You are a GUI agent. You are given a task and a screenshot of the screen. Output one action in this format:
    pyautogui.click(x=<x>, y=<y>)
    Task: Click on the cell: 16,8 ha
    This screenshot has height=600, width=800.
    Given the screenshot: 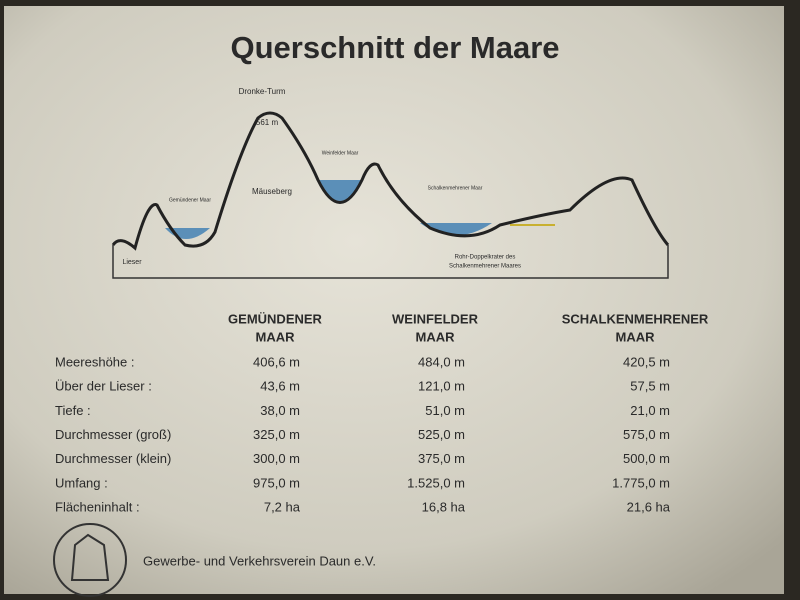 What is the action you would take?
    pyautogui.click(x=444, y=507)
    